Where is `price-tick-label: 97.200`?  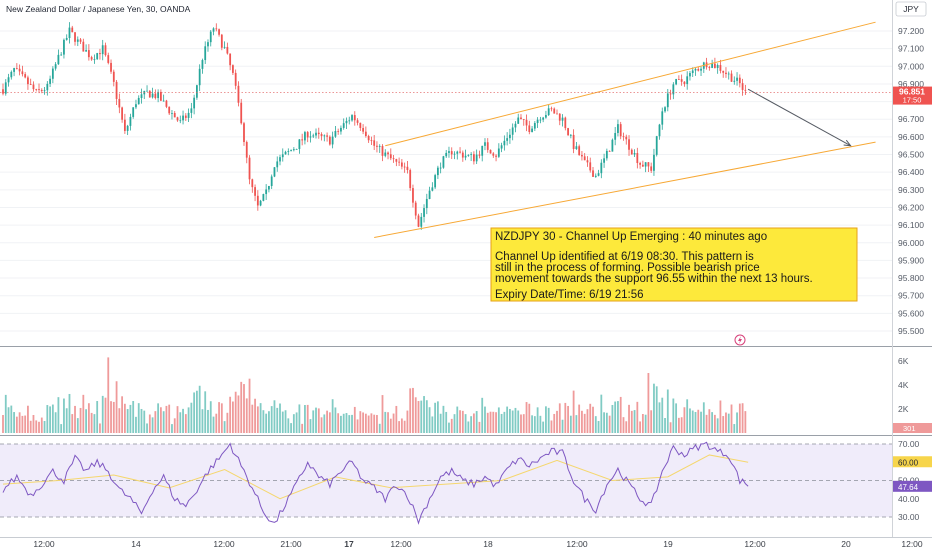 price-tick-label: 97.200 is located at coordinates (911, 31).